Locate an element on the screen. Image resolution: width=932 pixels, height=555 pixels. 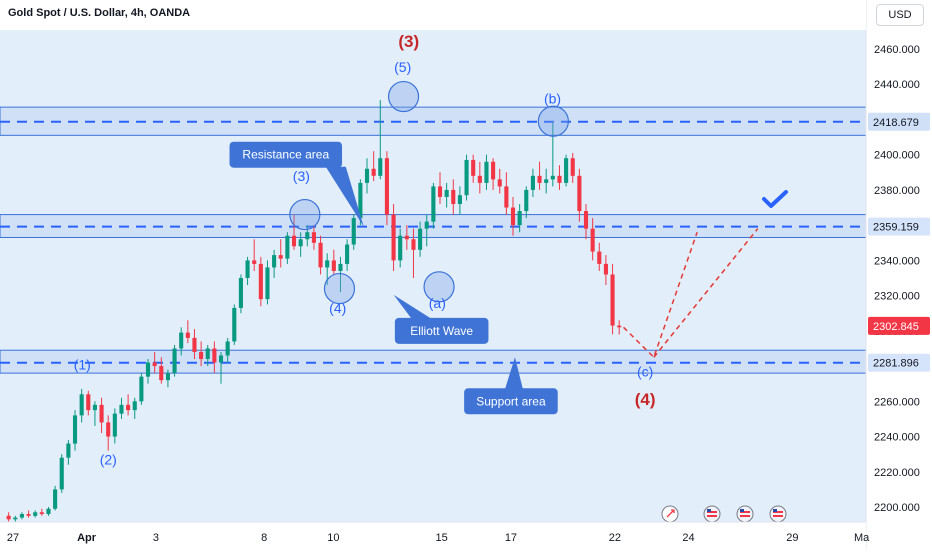
wave-label: (b) is located at coordinates (552, 99).